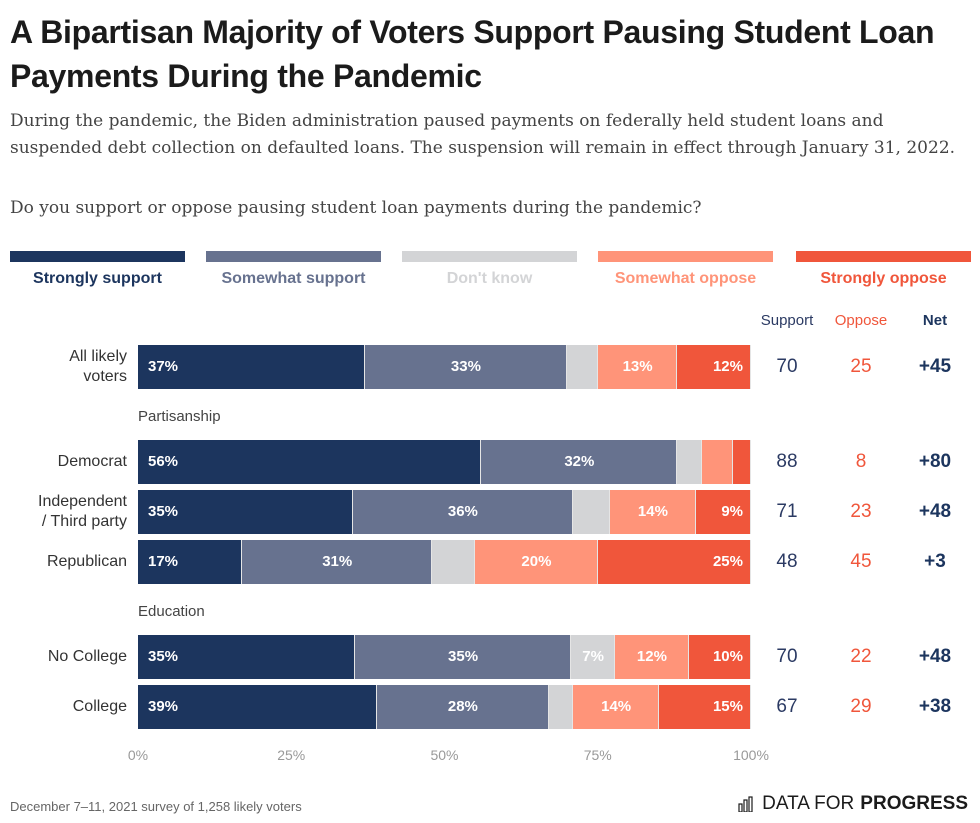 The height and width of the screenshot is (823, 980). Describe the element at coordinates (861, 461) in the screenshot. I see `oppose-value: 8` at that location.